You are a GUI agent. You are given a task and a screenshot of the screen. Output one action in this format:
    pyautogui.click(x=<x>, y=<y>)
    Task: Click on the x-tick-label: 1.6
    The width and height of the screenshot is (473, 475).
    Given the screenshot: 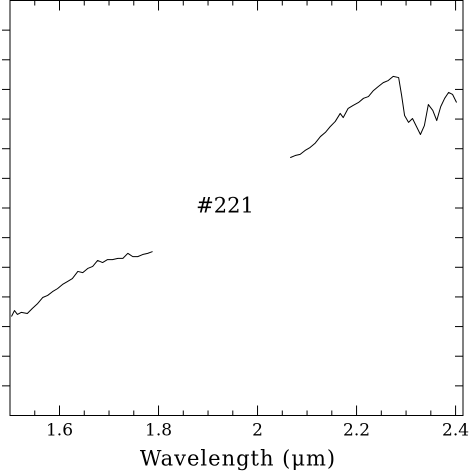 What is the action you would take?
    pyautogui.click(x=59, y=431)
    